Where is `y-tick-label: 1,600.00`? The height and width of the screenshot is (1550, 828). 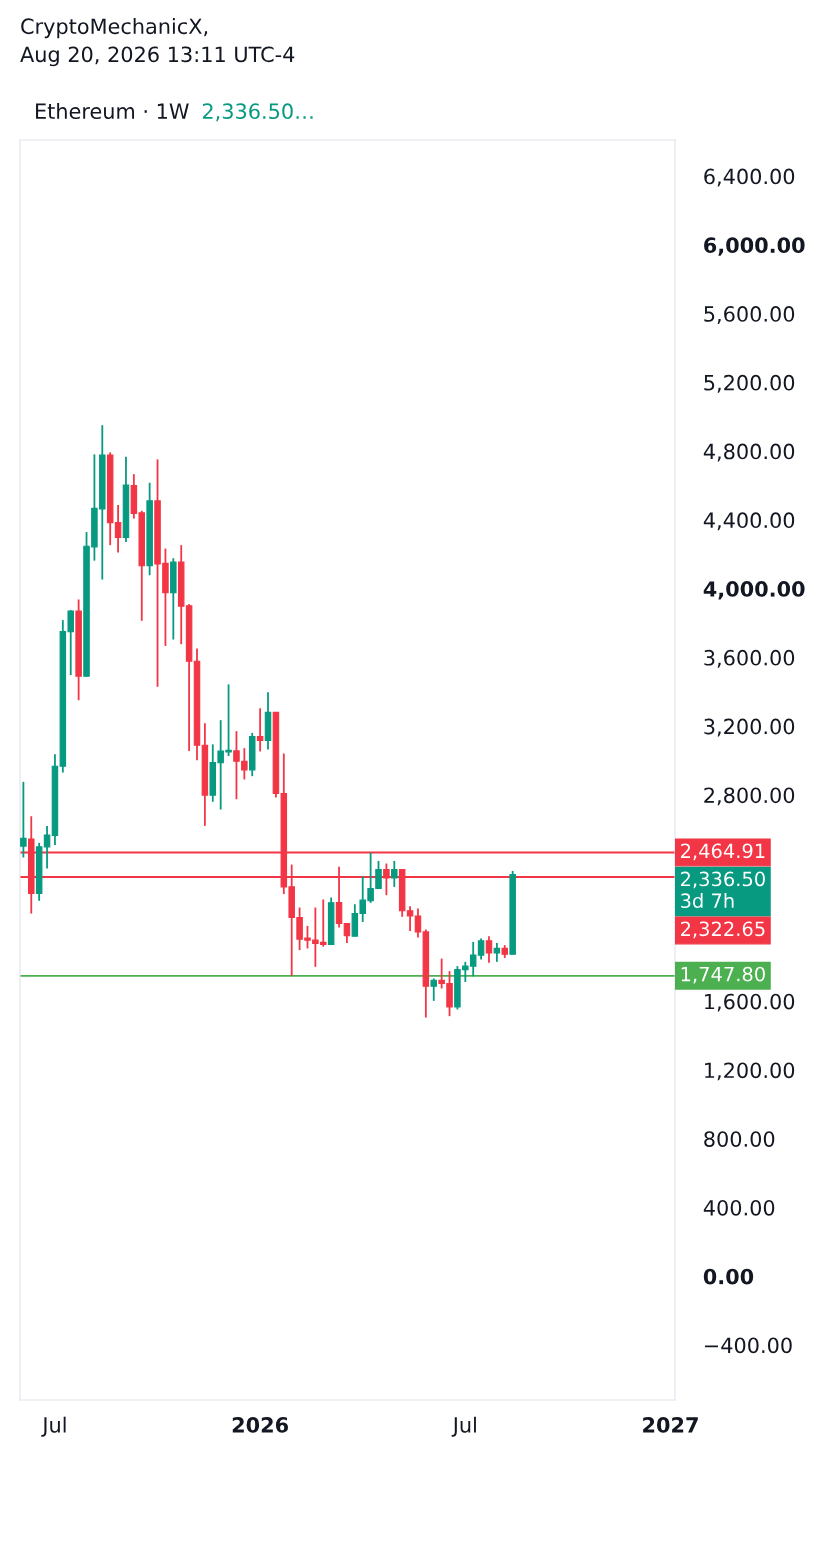 y-tick-label: 1,600.00 is located at coordinates (750, 1002).